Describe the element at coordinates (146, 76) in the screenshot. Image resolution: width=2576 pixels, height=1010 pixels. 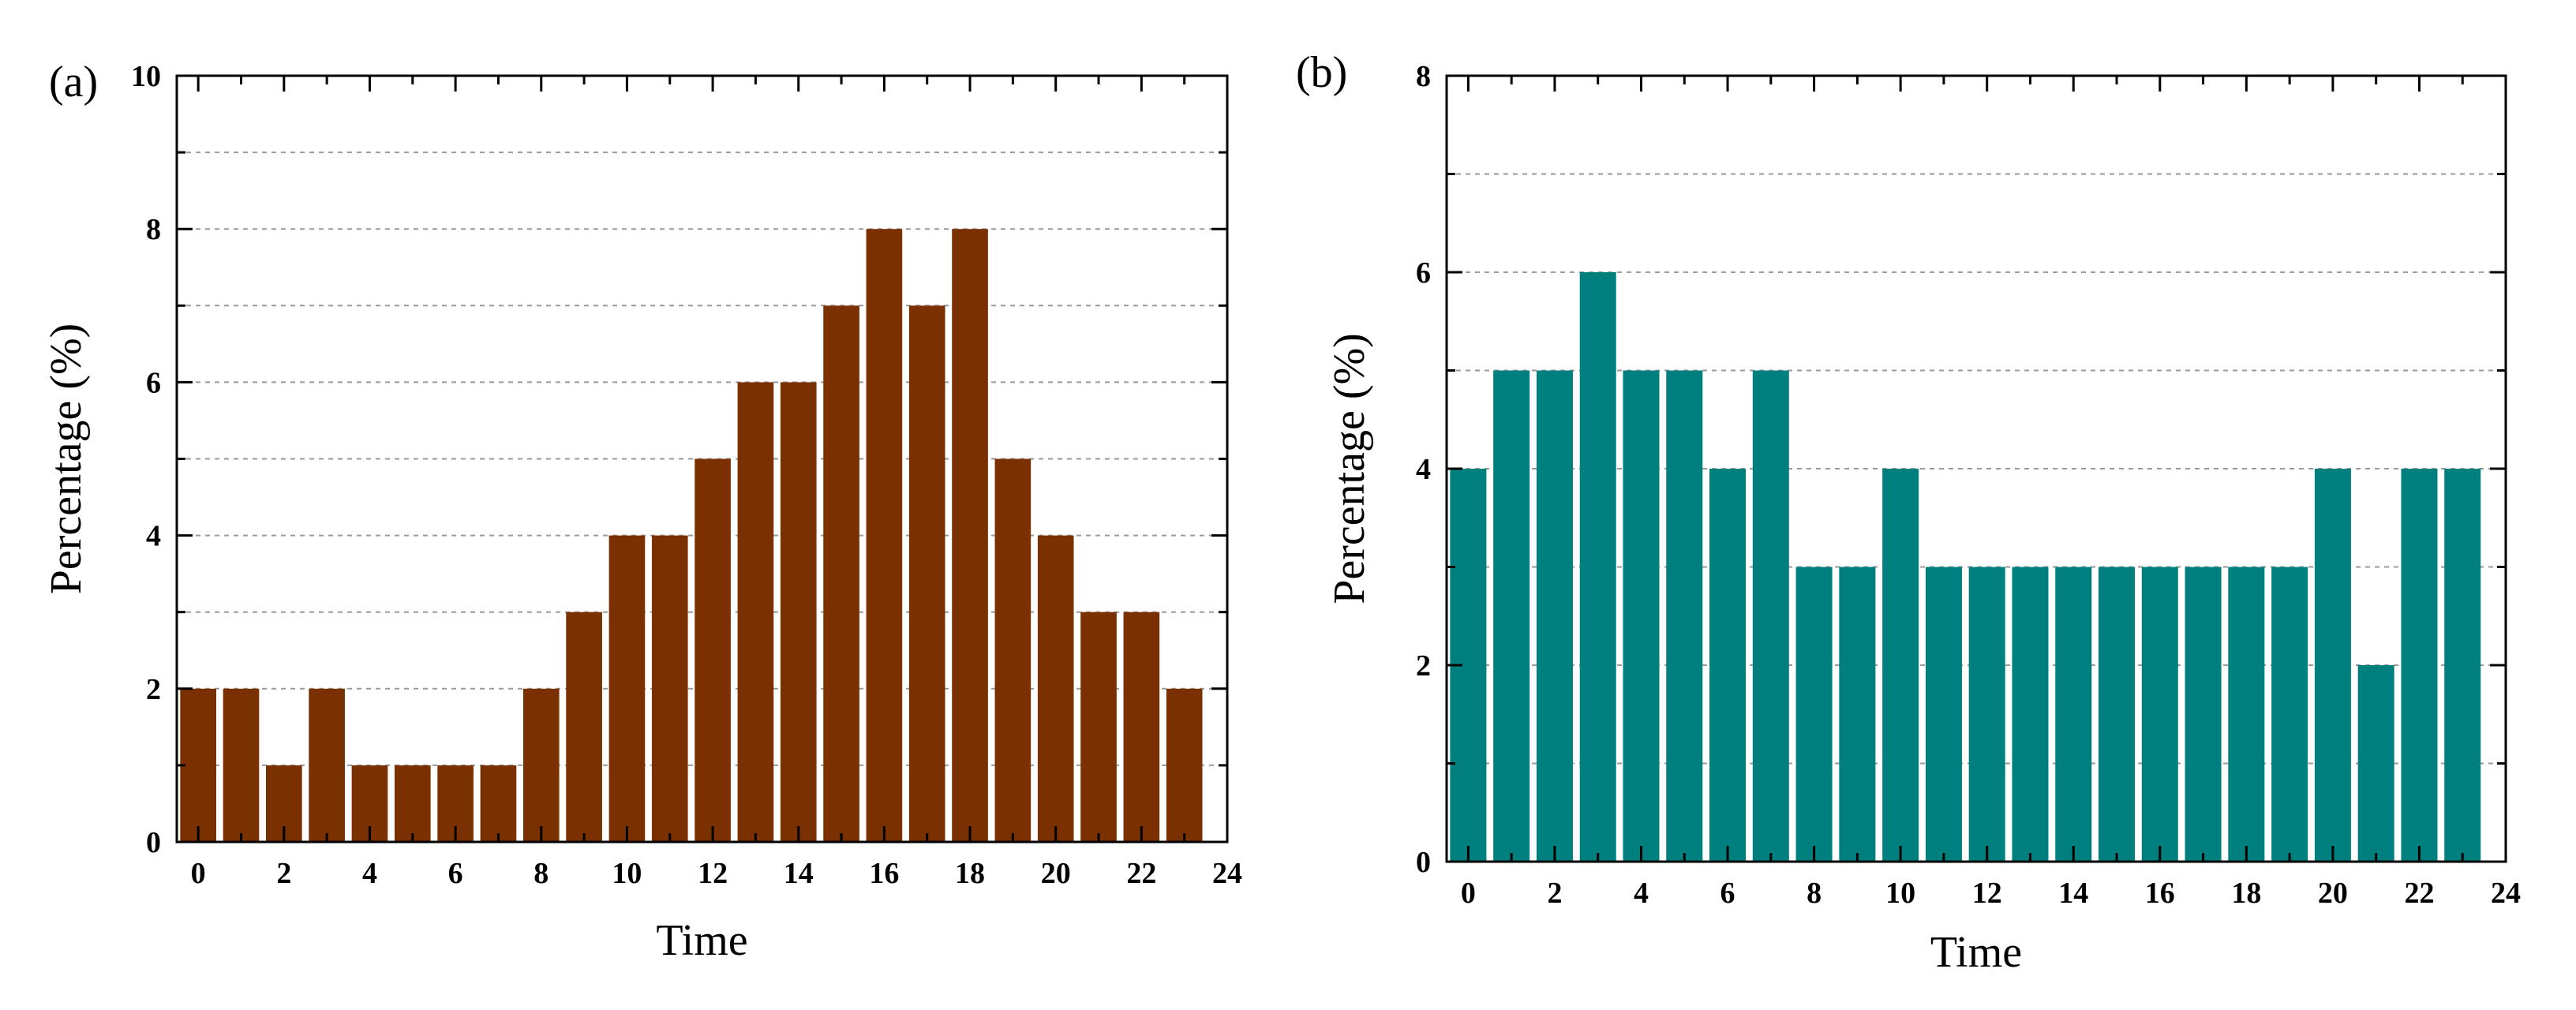
I see `y-tick-label: 10` at that location.